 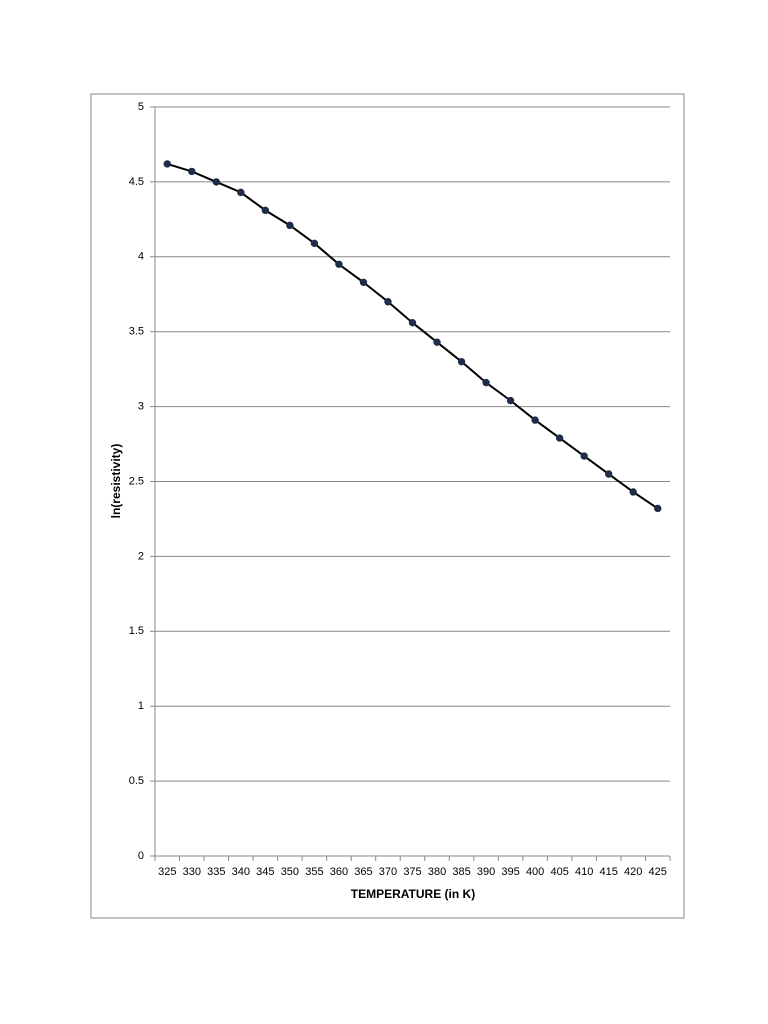 What do you see at coordinates (241, 872) in the screenshot?
I see `x-tick-label: 340` at bounding box center [241, 872].